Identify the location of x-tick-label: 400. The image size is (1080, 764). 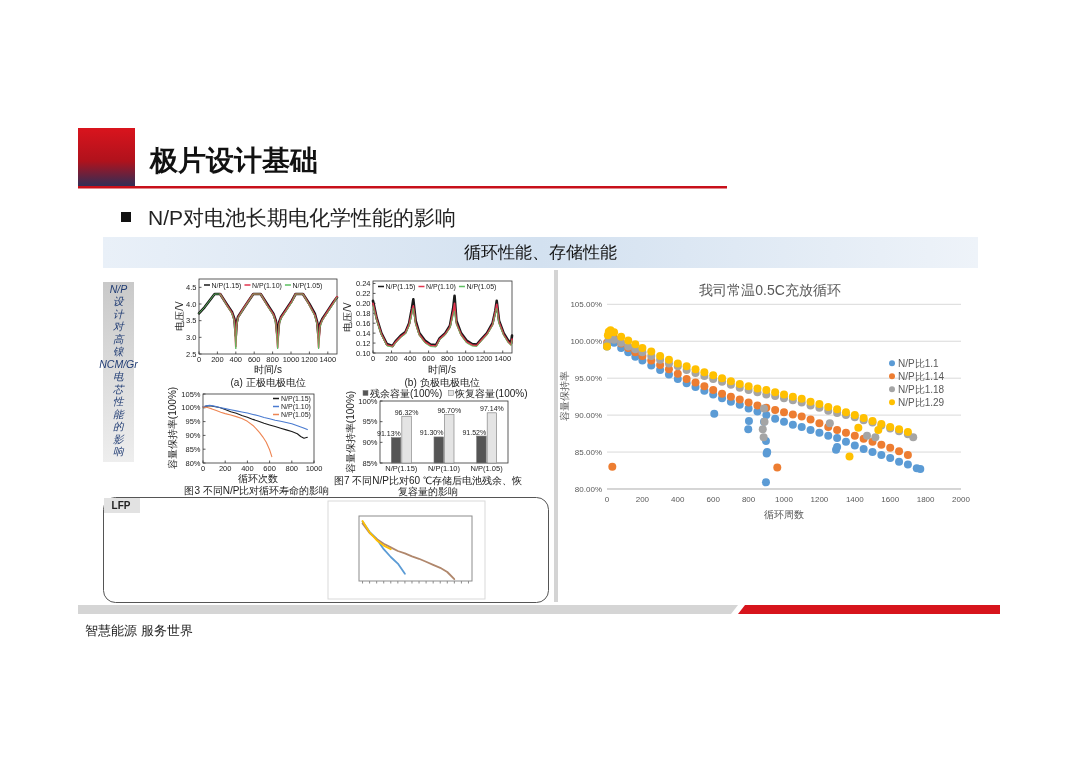
(678, 499).